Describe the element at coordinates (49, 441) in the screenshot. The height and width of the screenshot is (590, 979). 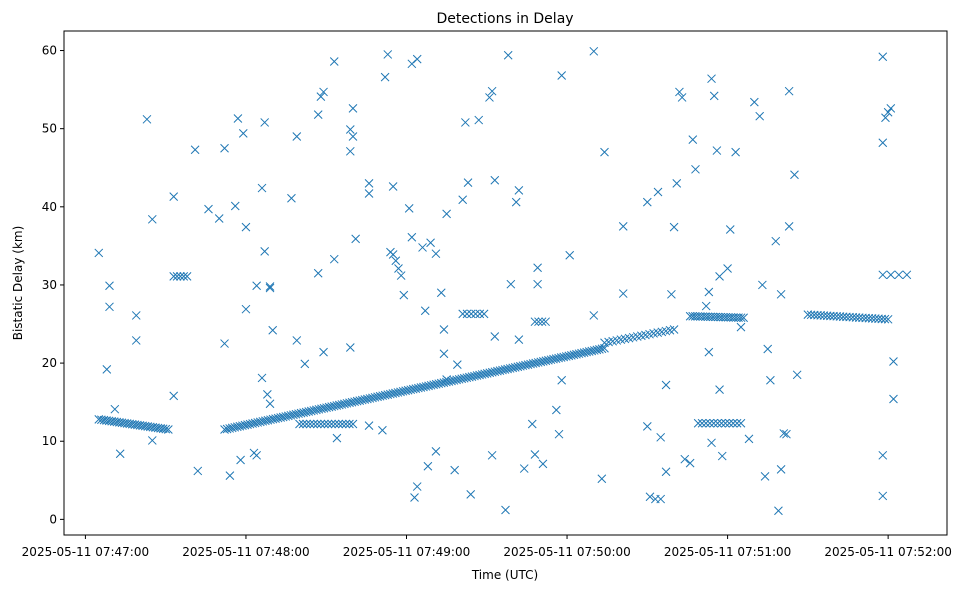
I see `y-tick-label: 10` at that location.